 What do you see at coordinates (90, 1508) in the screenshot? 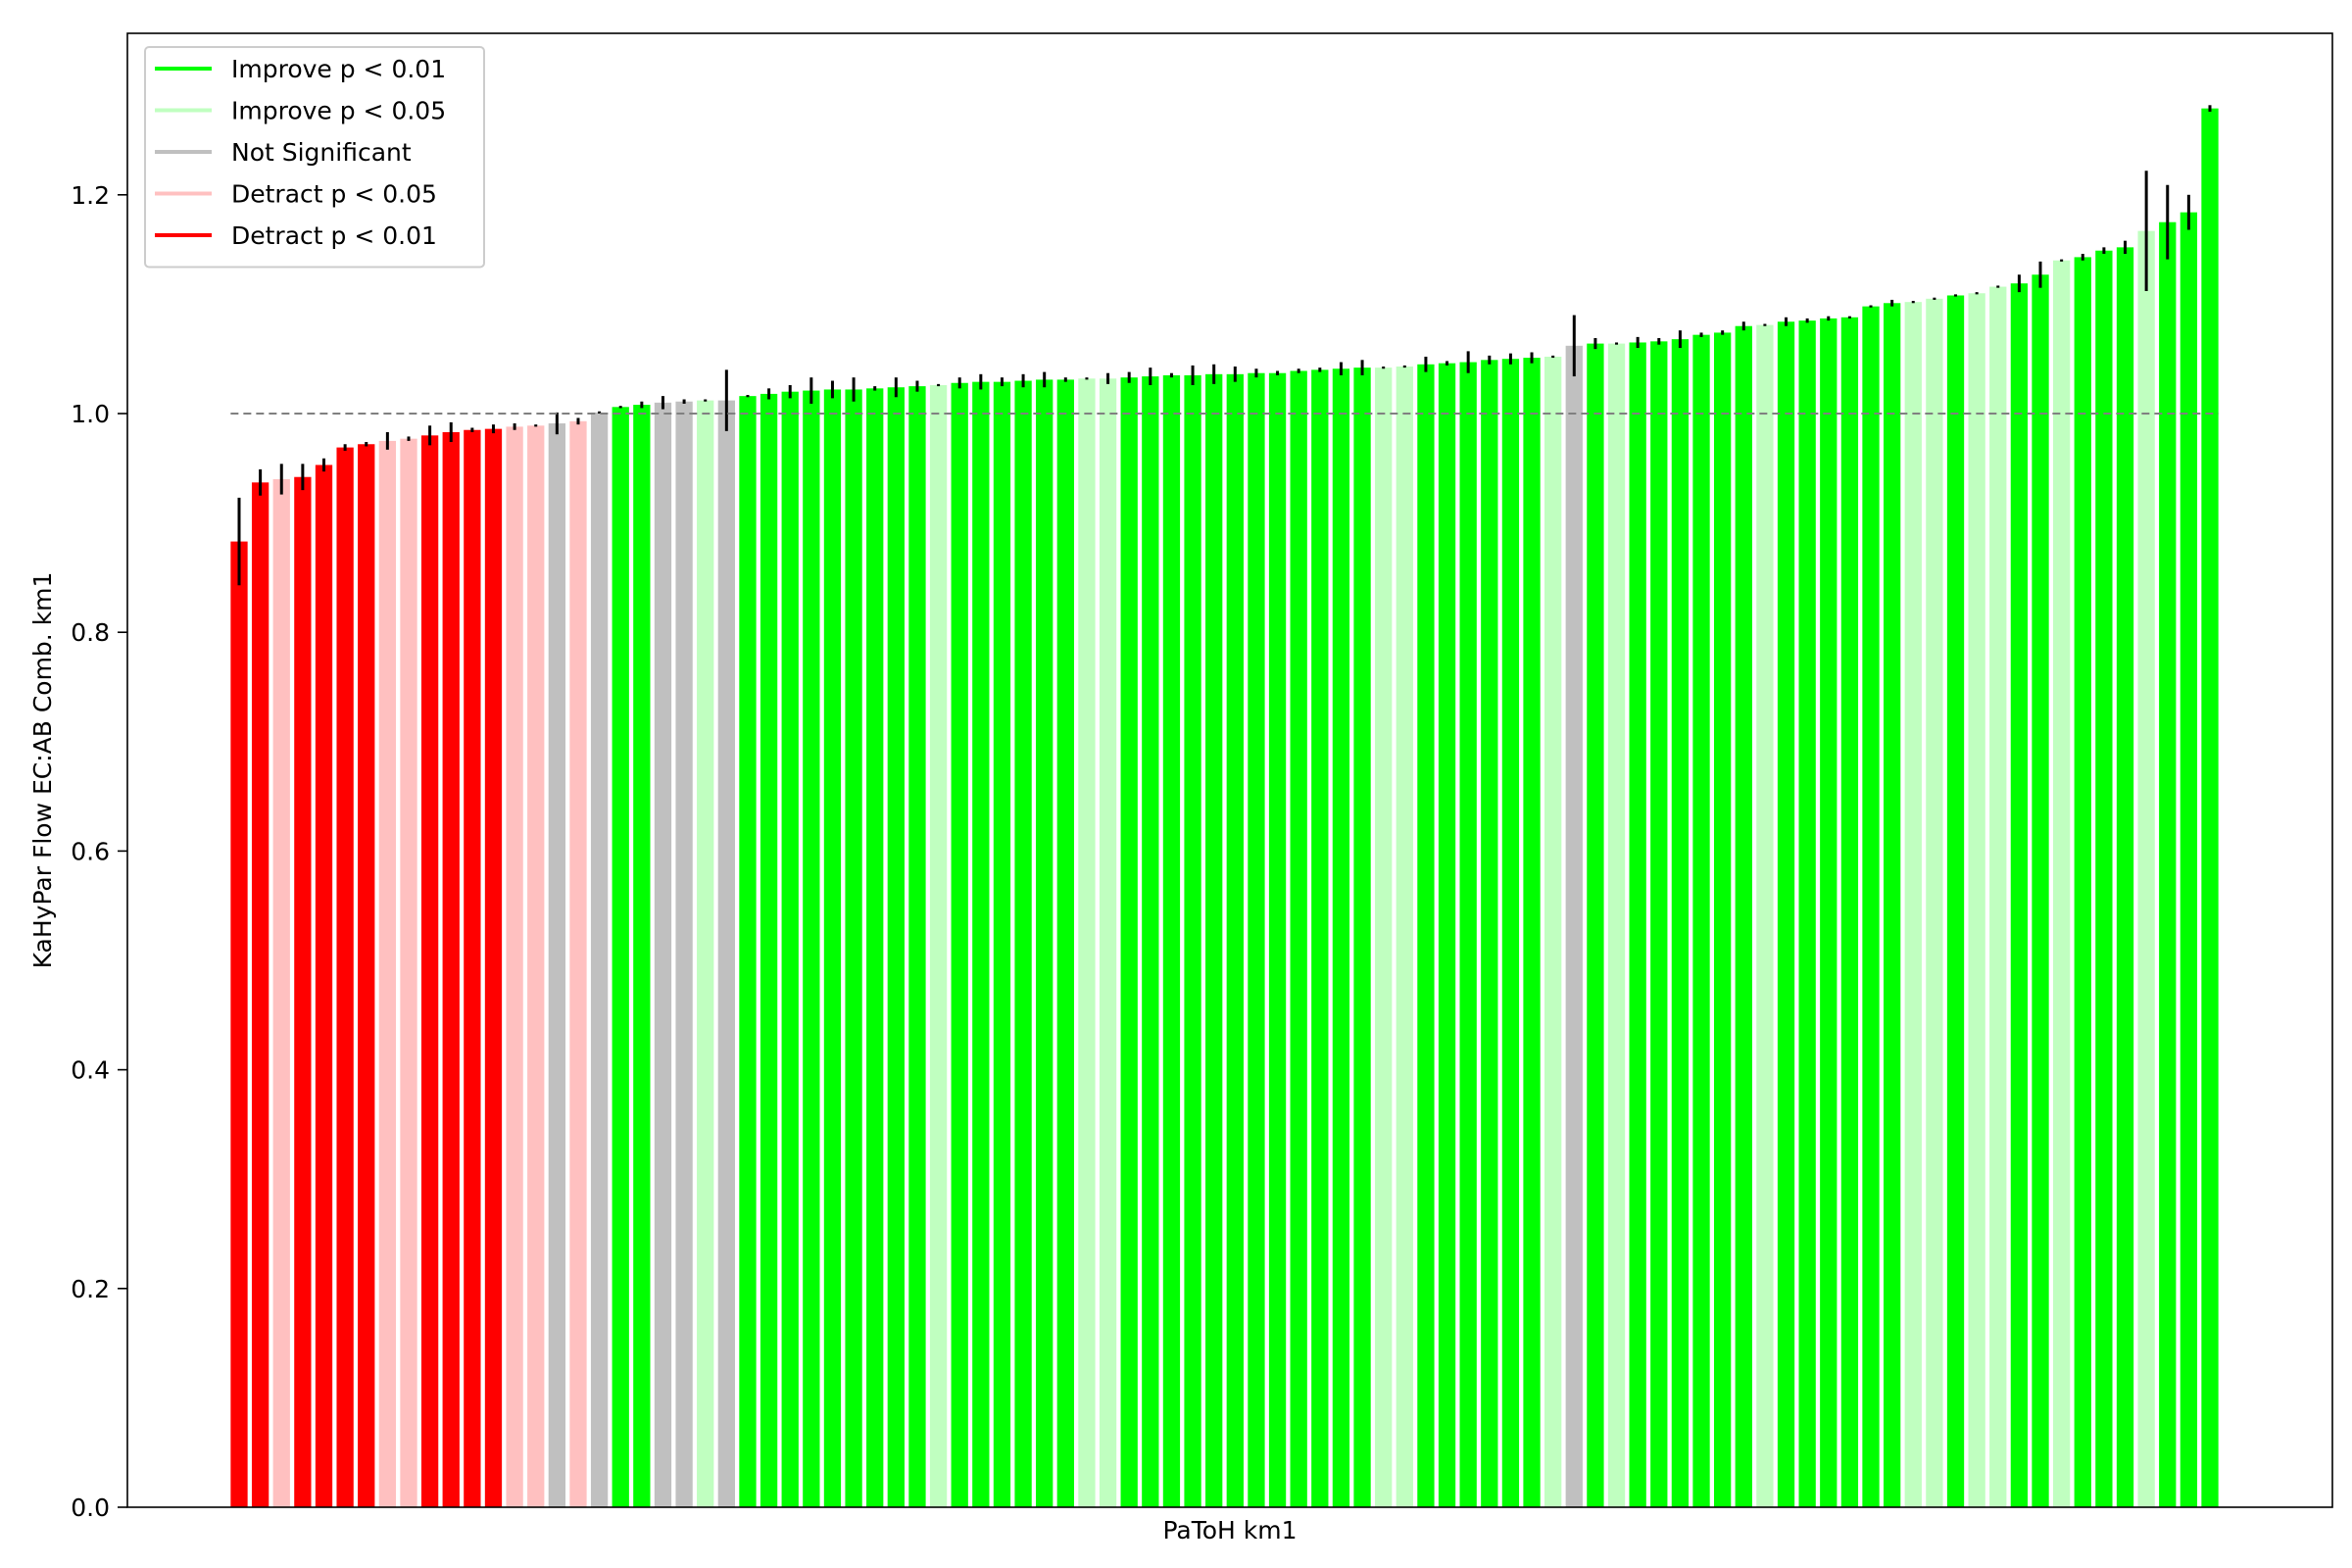
I see `y-tick-label: 0.0` at bounding box center [90, 1508].